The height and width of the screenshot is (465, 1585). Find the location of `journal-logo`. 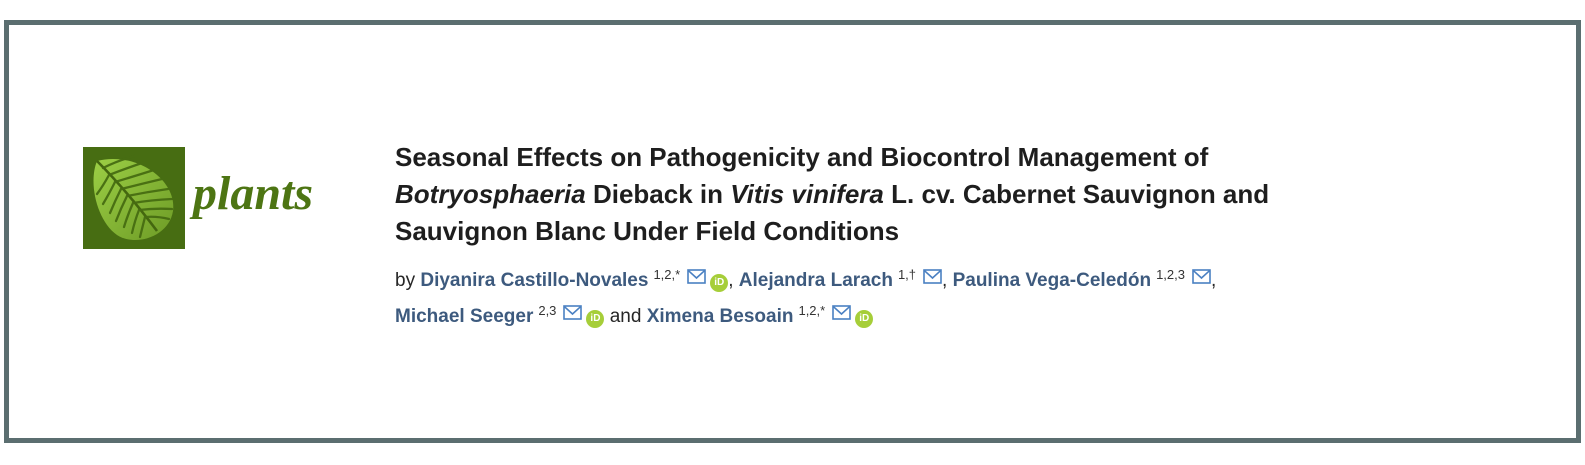

journal-logo is located at coordinates (134, 198).